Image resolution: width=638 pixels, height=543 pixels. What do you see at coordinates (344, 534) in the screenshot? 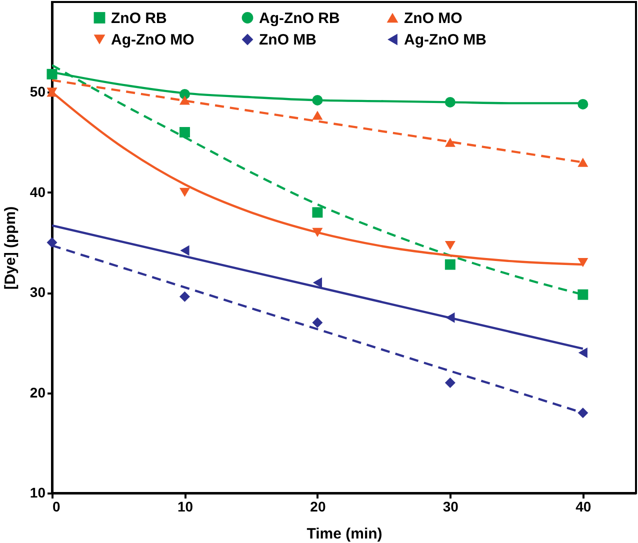
I see `x-axis-title: Time (min)` at bounding box center [344, 534].